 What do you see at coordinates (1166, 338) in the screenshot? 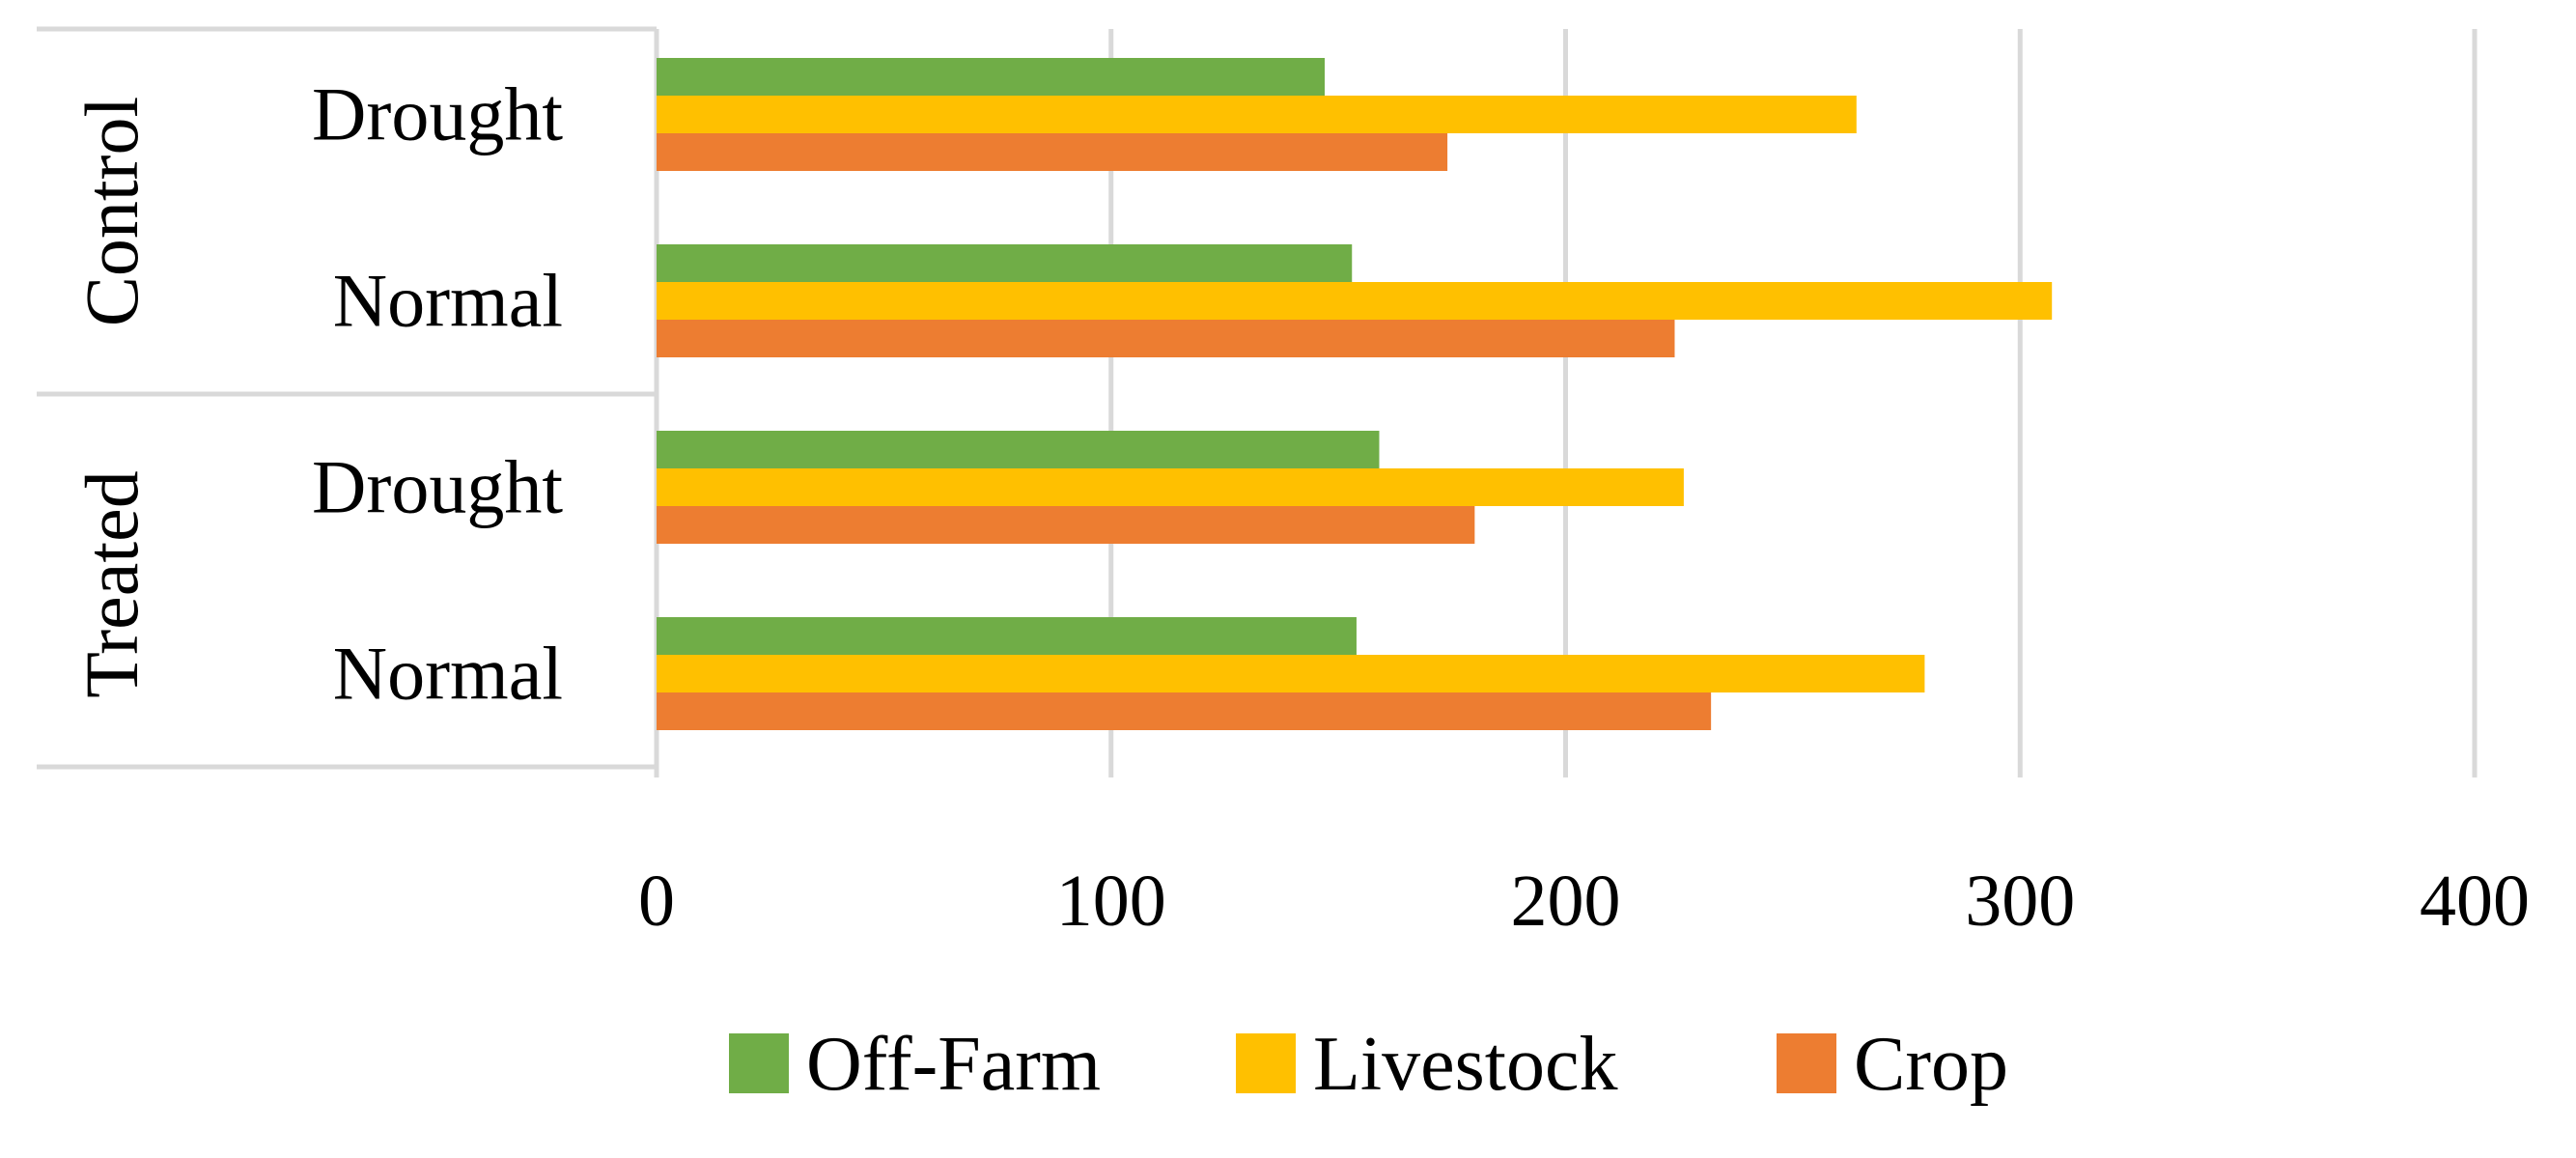
I see `bar-control-normal-crop` at bounding box center [1166, 338].